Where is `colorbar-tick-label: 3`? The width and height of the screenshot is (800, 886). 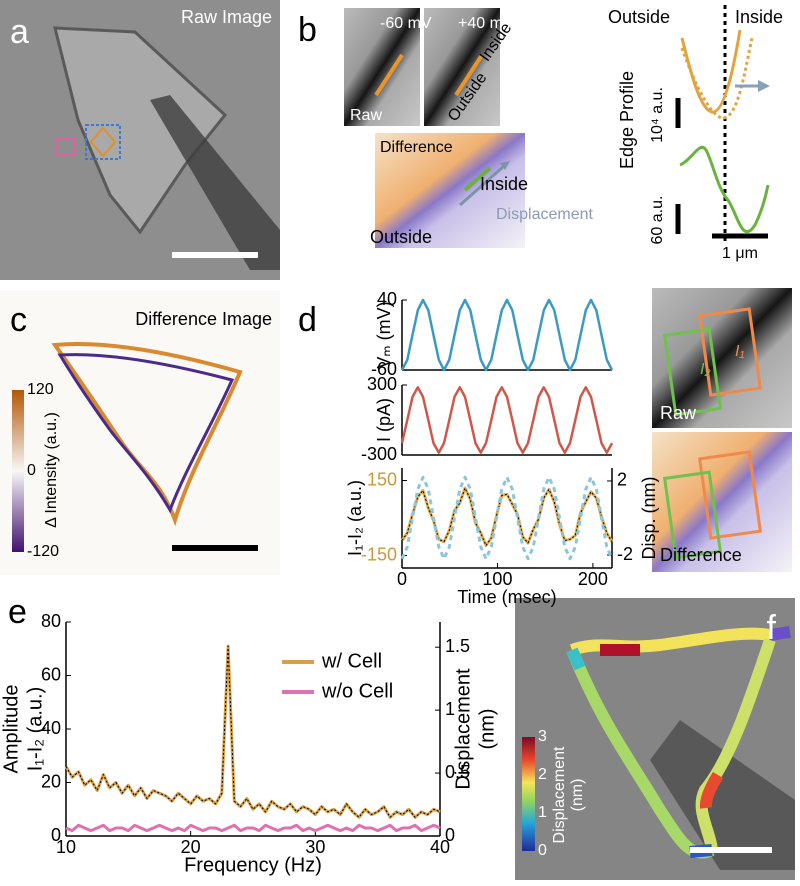
colorbar-tick-label: 3 is located at coordinates (542, 736).